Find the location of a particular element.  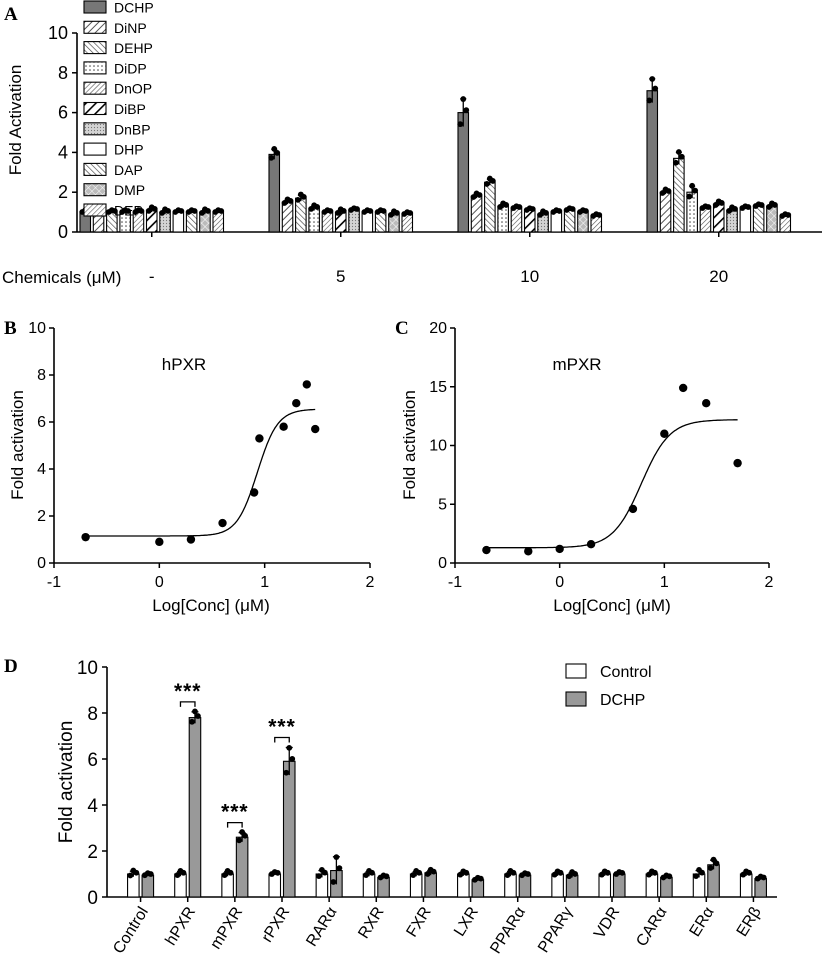

panel-b-y-tick-label: 10 is located at coordinates (37, 328).